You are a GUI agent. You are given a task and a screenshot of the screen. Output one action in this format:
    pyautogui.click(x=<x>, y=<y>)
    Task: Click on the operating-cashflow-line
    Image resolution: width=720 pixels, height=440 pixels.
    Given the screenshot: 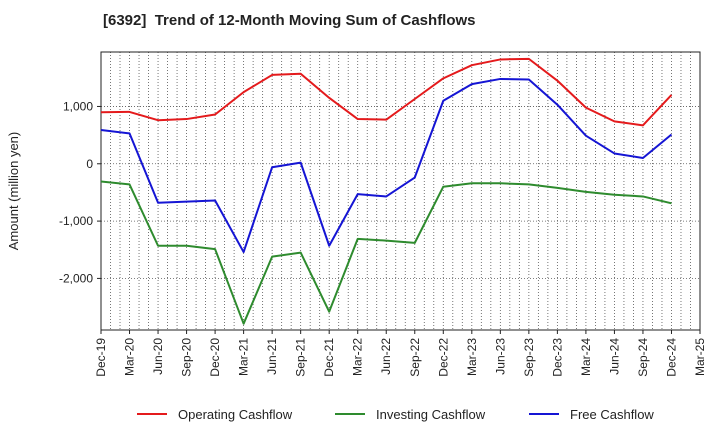 What is the action you would take?
    pyautogui.click(x=386, y=92)
    